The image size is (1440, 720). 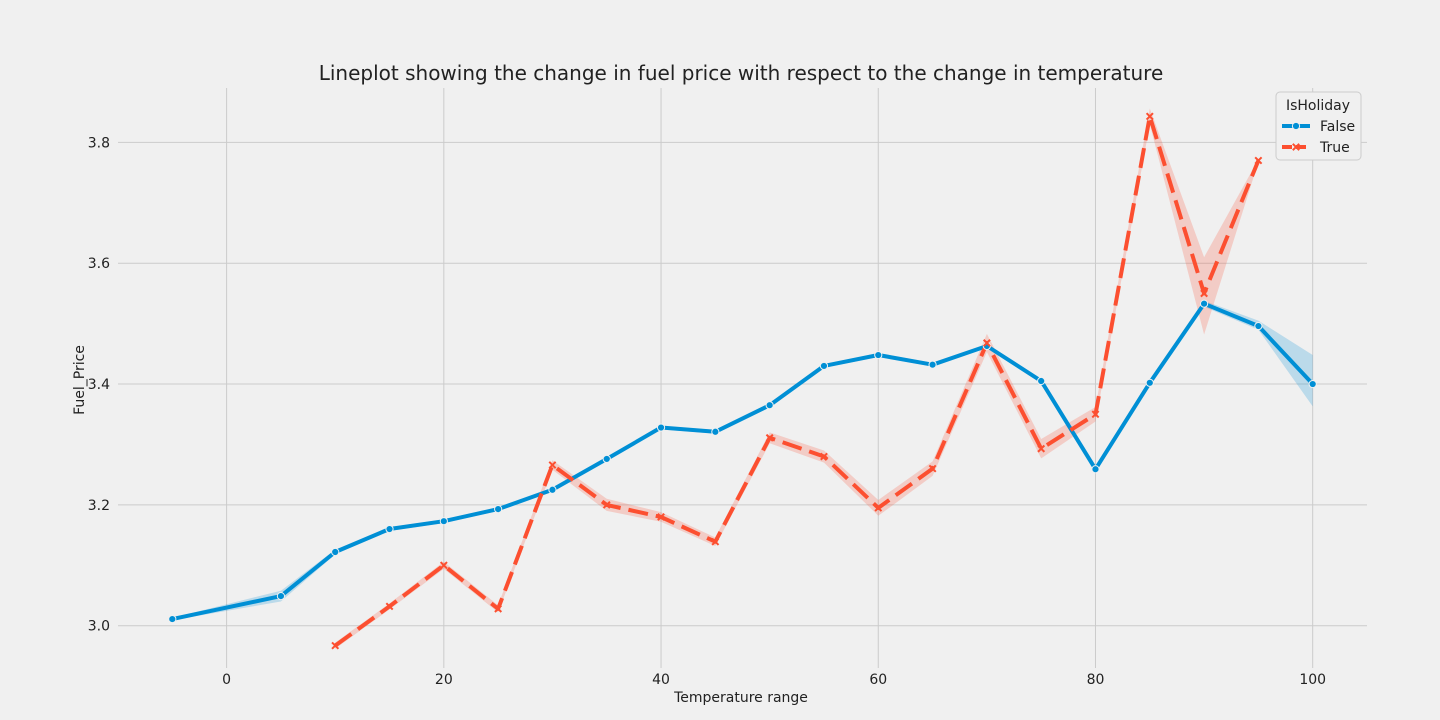 What do you see at coordinates (444, 680) in the screenshot?
I see `x-tick-label: 20` at bounding box center [444, 680].